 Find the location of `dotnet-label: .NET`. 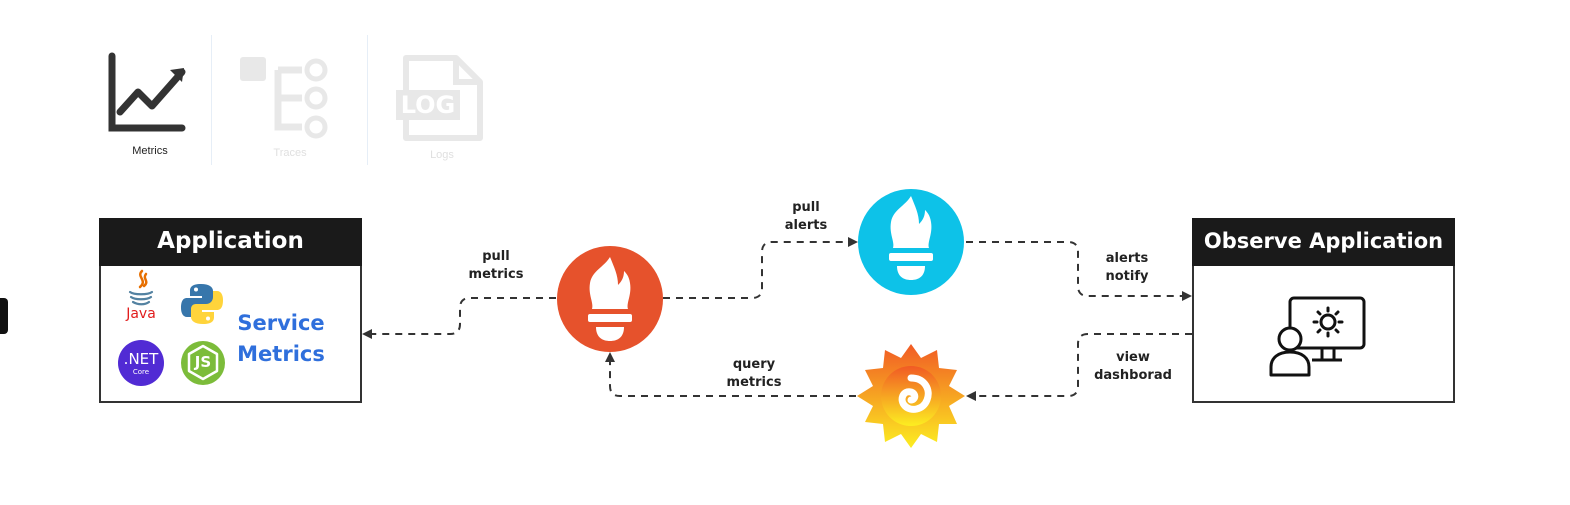

dotnet-label: .NET is located at coordinates (141, 359).